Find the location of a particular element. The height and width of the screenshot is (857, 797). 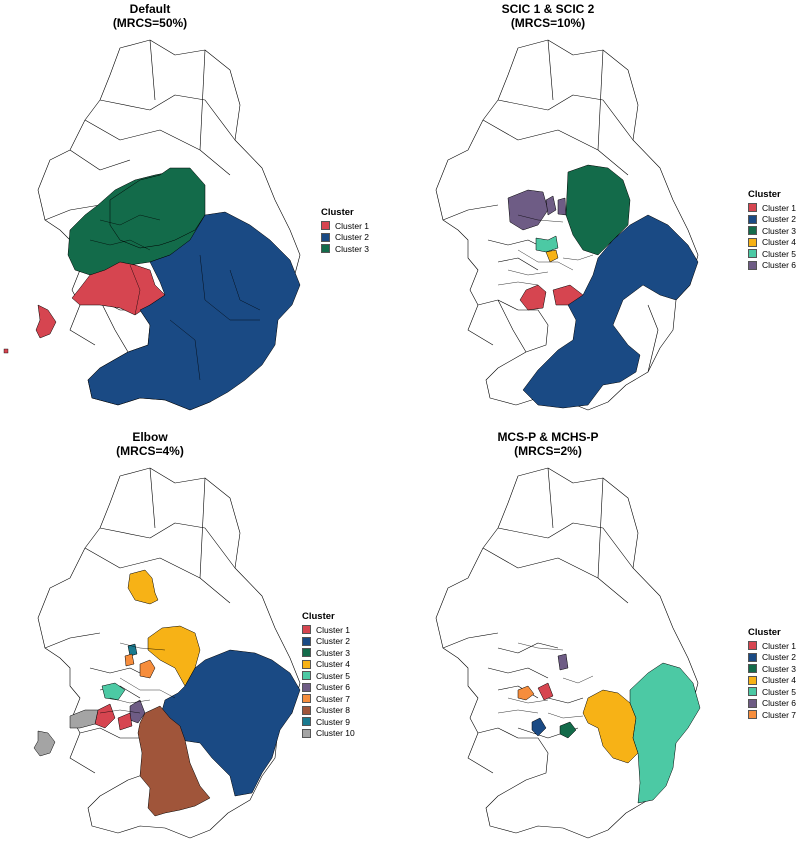

map-outline is located at coordinates (567, 225).